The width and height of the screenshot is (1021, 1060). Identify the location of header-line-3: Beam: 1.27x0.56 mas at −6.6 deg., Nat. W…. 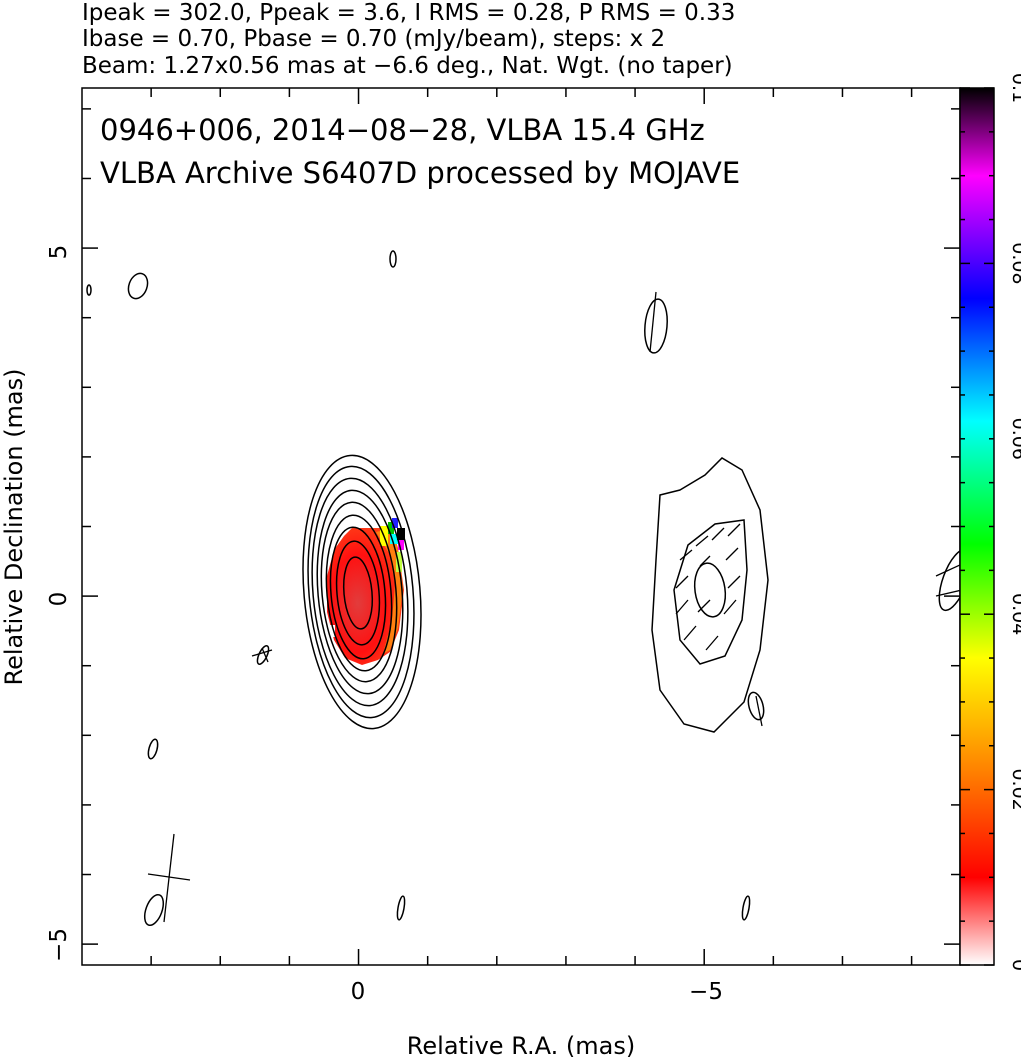
(407, 66).